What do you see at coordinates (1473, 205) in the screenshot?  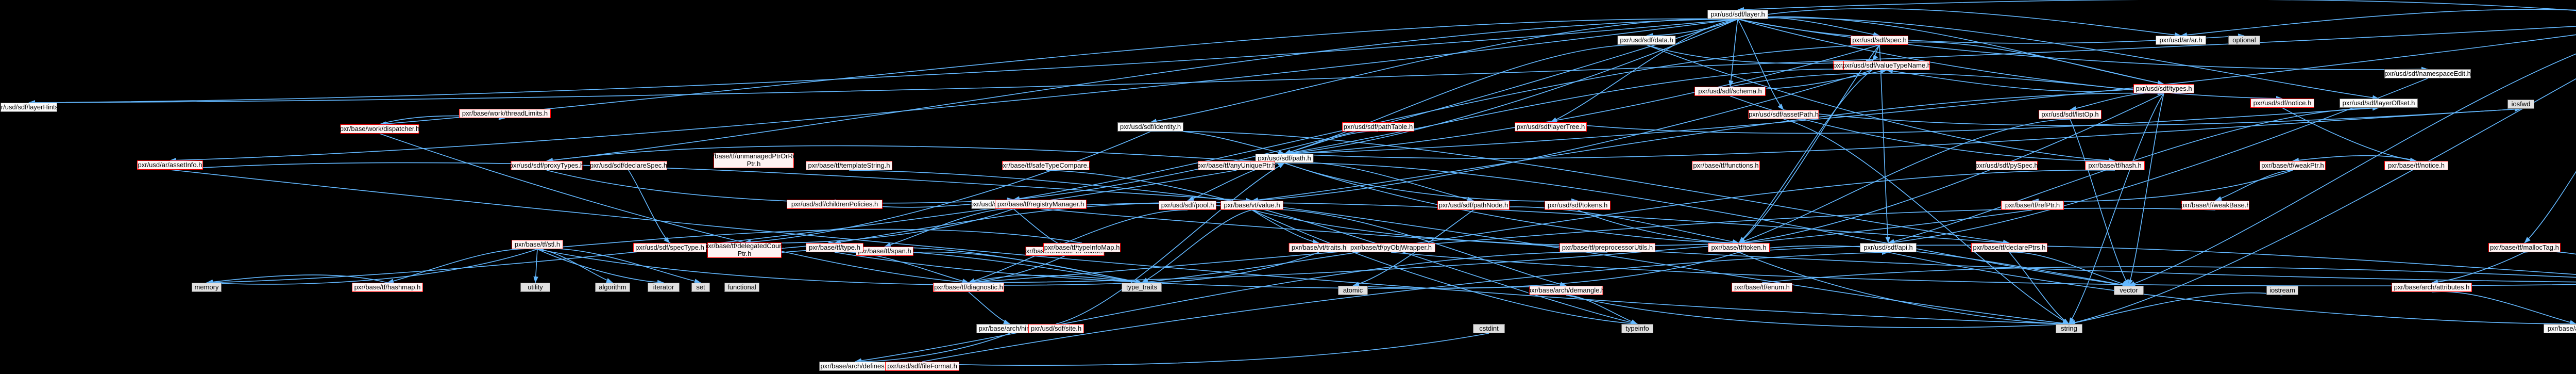 I see `graph-node-sdfPathNode: pxr/usd/sdf/pathNode.h` at bounding box center [1473, 205].